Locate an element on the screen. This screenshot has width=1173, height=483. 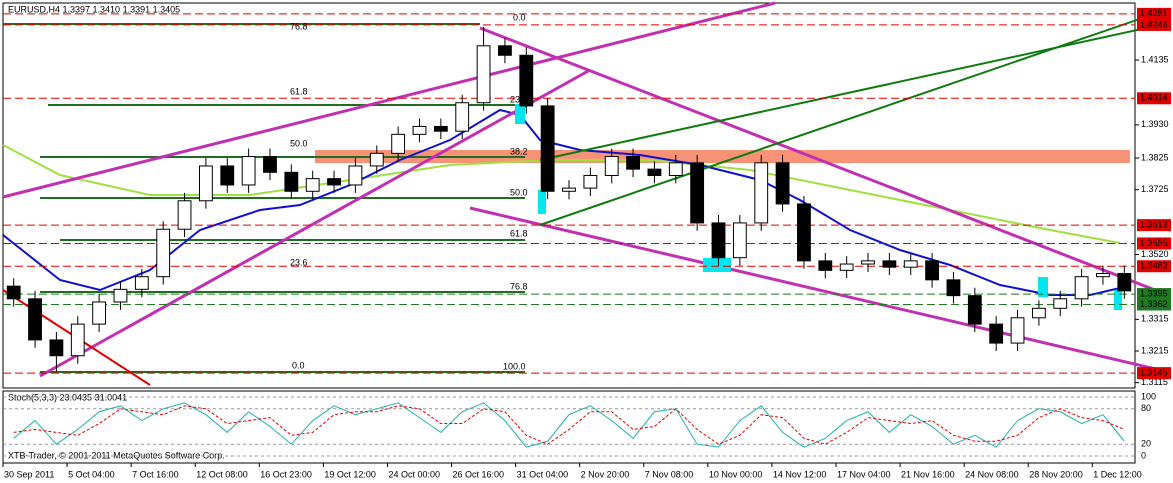
fib-label: 23.6 is located at coordinates (519, 99).